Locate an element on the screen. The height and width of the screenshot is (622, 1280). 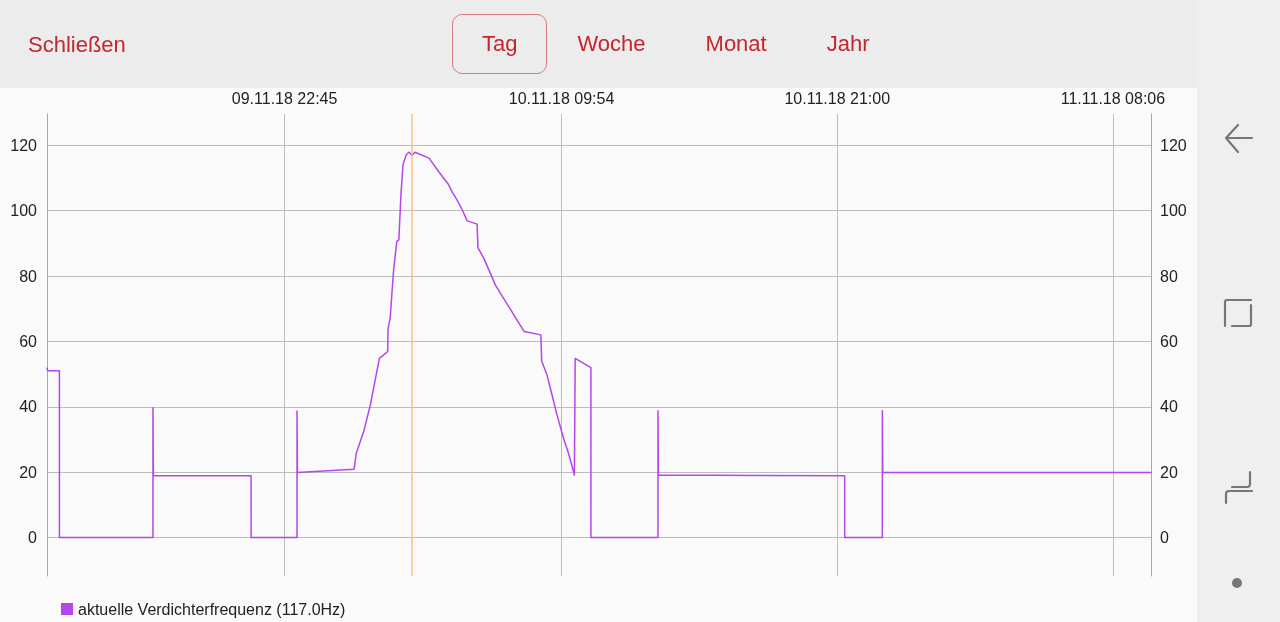
y-tick-label: 40 is located at coordinates (28, 407).